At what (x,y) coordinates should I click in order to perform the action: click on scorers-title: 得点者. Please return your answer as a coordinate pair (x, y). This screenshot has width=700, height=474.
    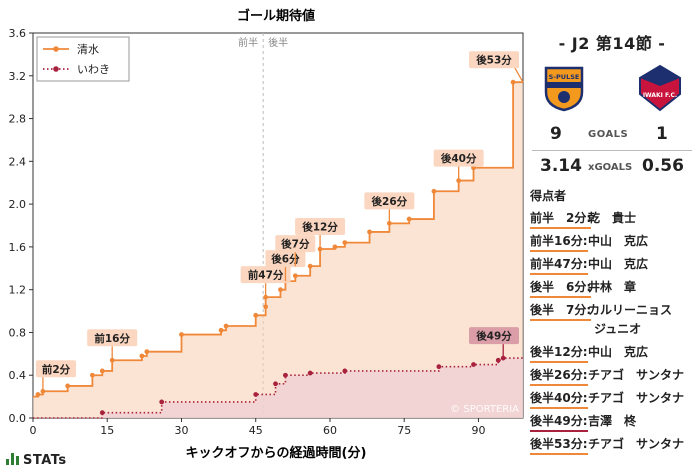
    Looking at the image, I should click on (548, 196).